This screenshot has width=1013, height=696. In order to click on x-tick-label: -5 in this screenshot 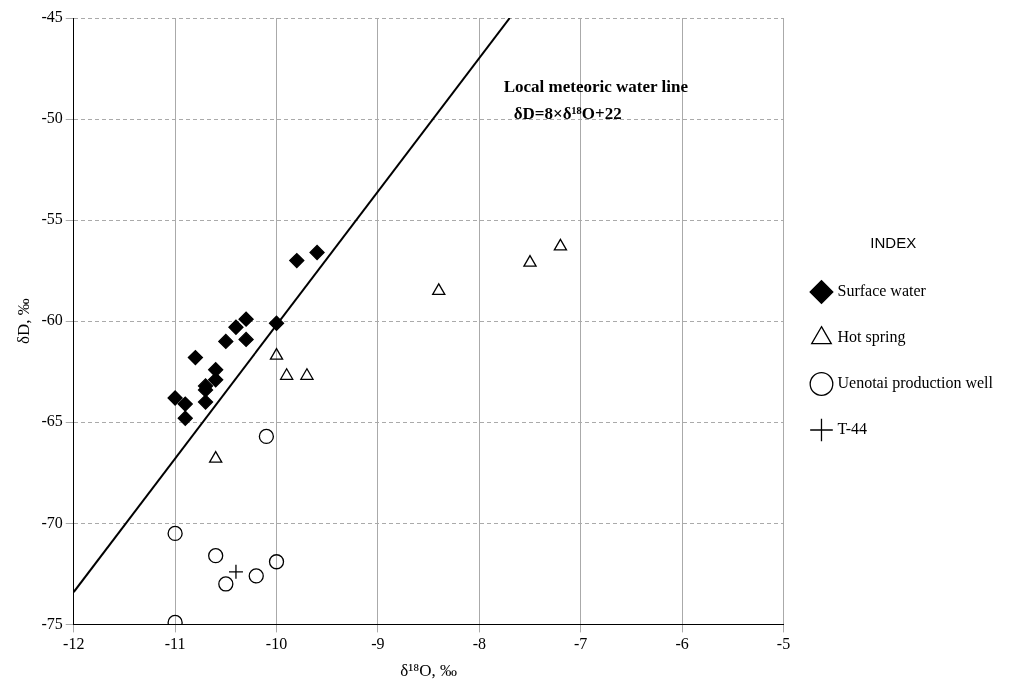, I will do `click(783, 644)`.